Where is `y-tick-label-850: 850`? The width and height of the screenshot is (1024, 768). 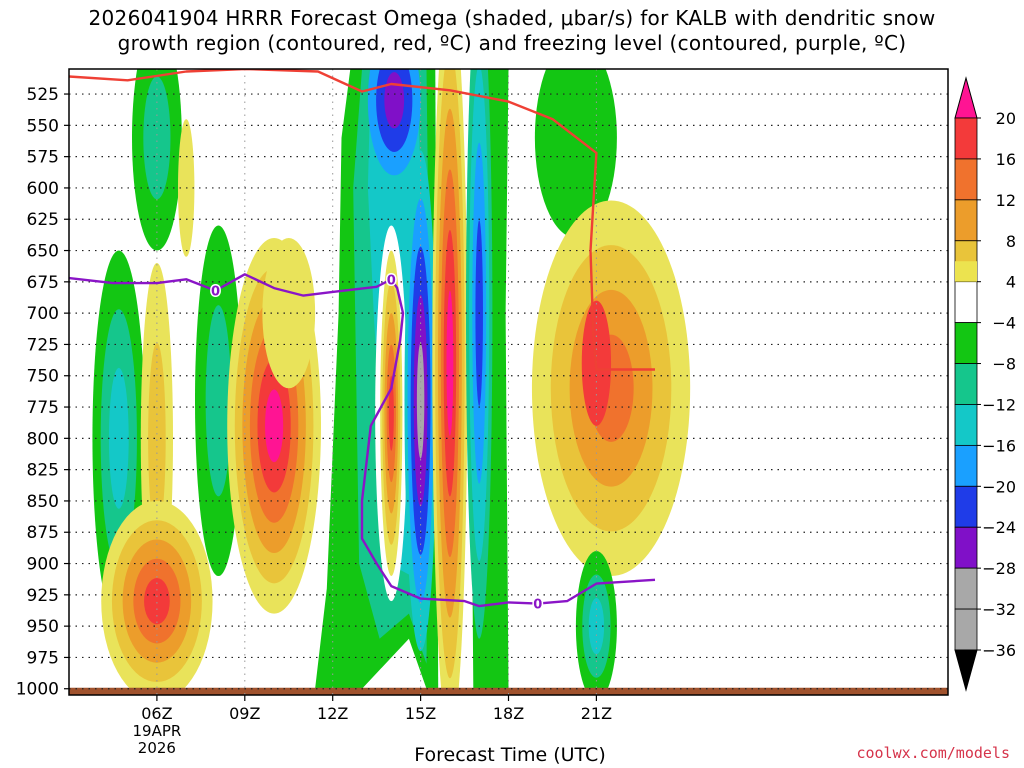 y-tick-label-850: 850 is located at coordinates (43, 502).